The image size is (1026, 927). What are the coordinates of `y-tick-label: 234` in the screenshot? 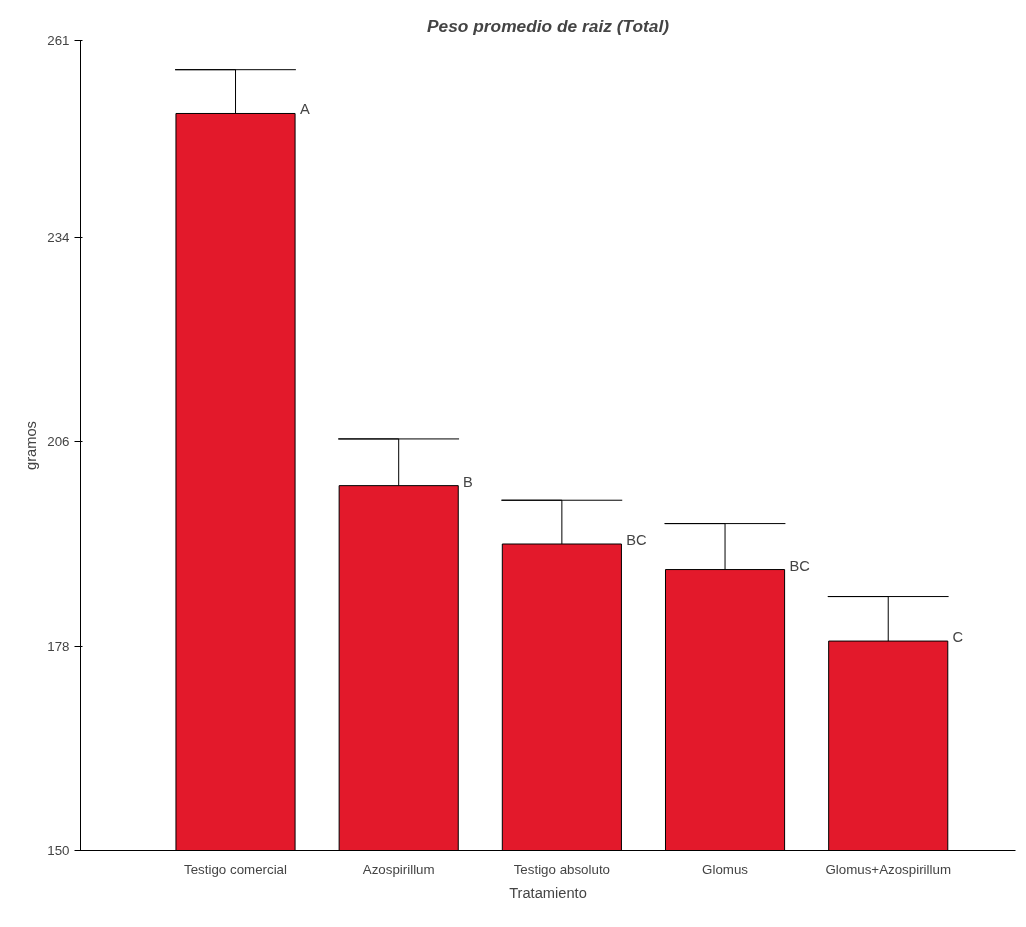 It's located at (59, 238).